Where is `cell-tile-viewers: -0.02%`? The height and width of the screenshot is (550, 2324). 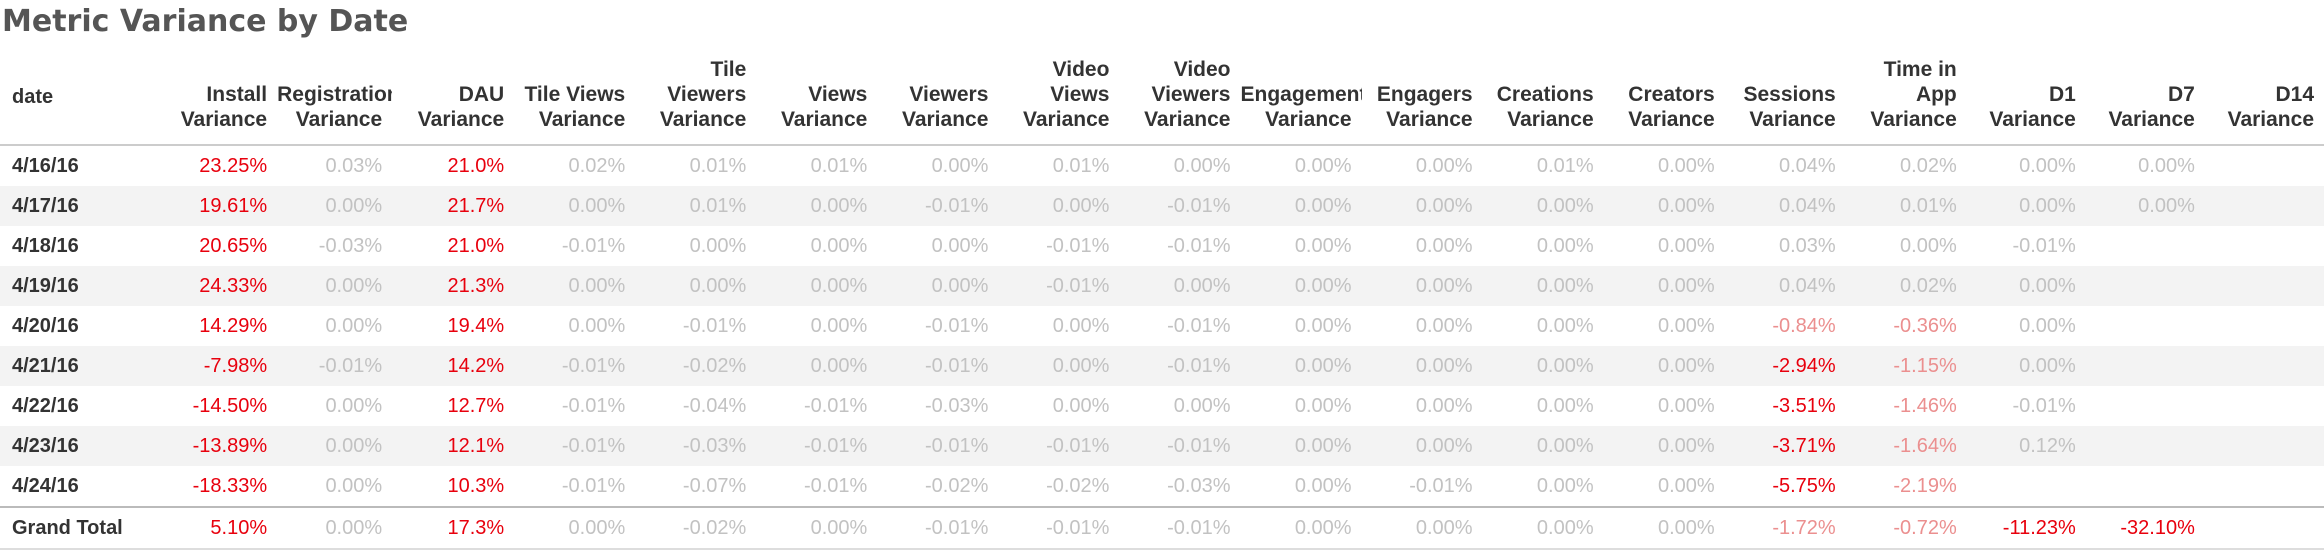
cell-tile-viewers: -0.02% is located at coordinates (696, 366).